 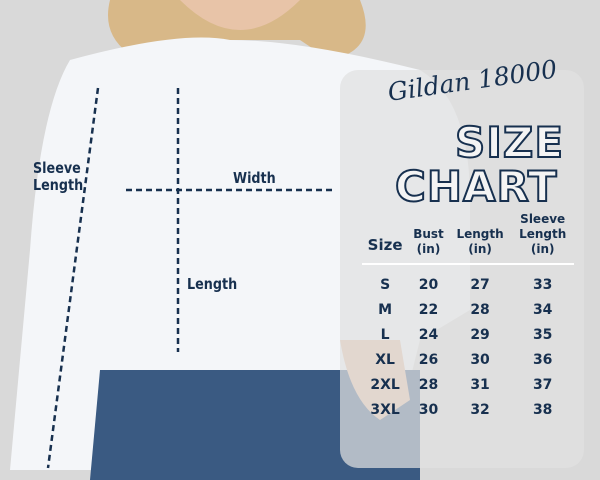 I want to click on table-cell: 3XL, so click(x=385, y=409).